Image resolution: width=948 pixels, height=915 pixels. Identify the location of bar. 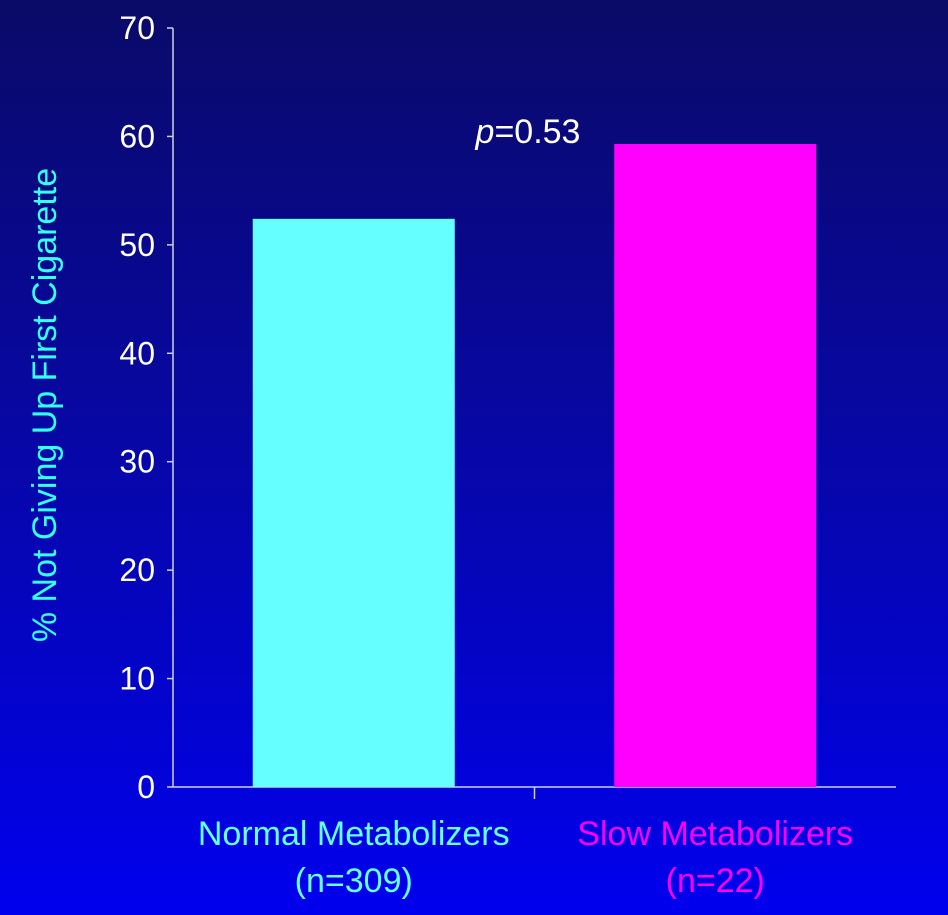
(353, 502).